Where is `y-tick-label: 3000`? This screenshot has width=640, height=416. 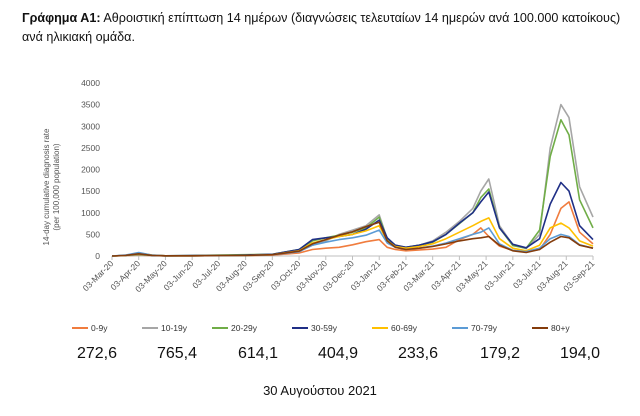 y-tick-label: 3000 is located at coordinates (90, 126).